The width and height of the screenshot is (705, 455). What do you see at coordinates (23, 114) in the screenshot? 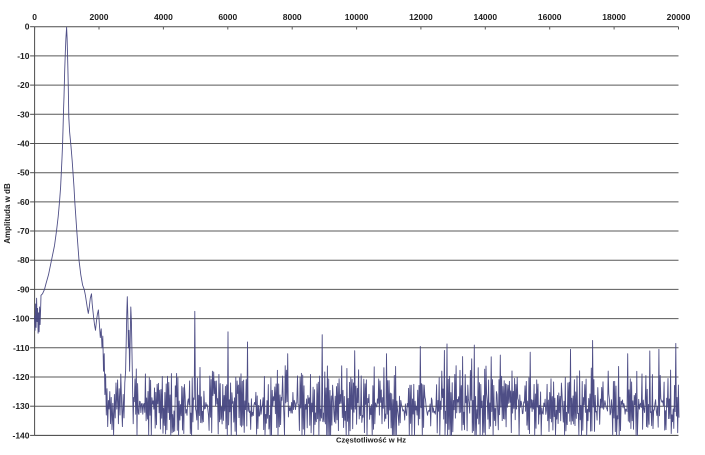
I see `svg-text: -30` at bounding box center [23, 114].